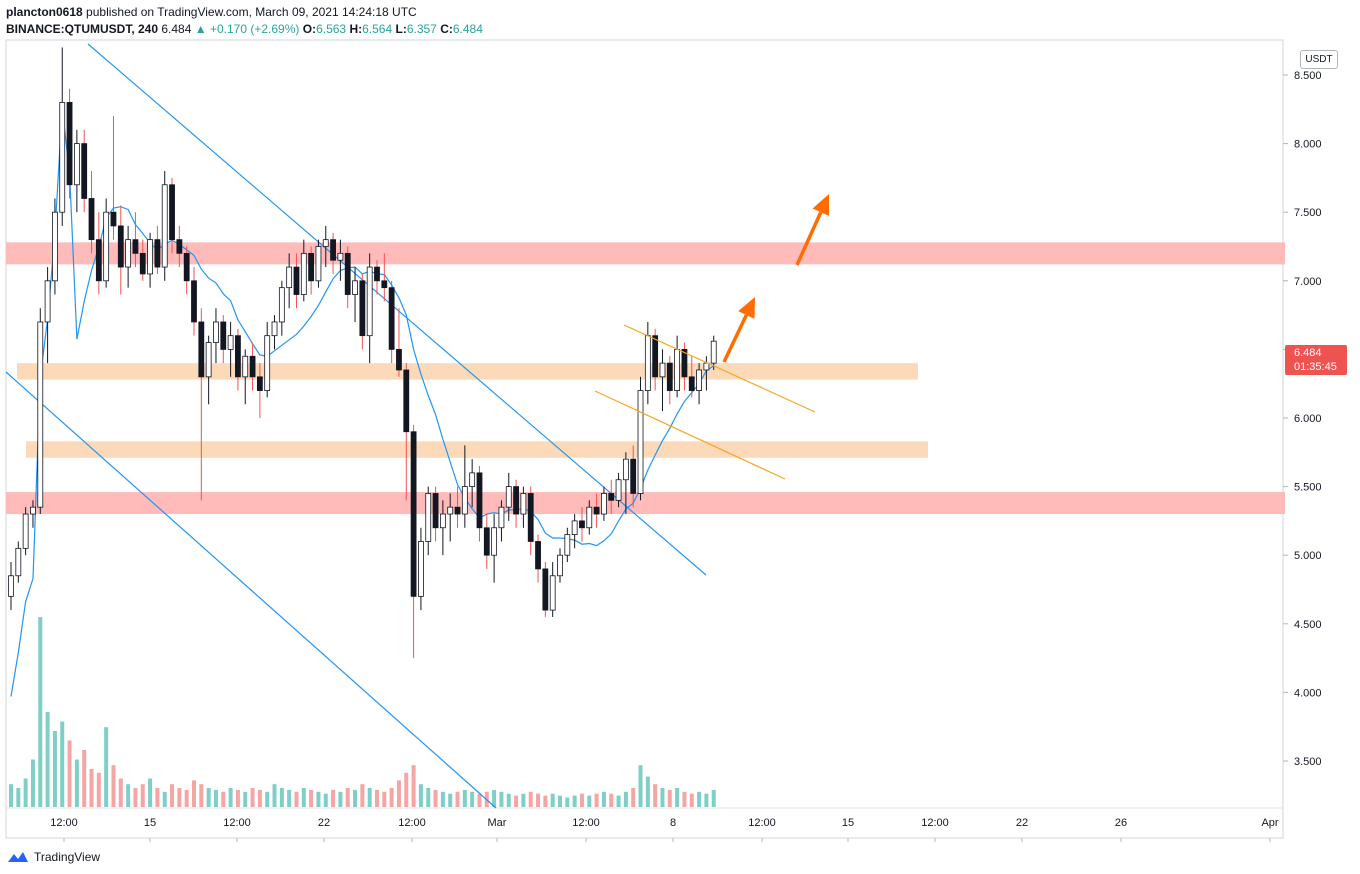 Image resolution: width=1360 pixels, height=874 pixels. Describe the element at coordinates (356, 29) in the screenshot. I see `high-label: H:` at that location.